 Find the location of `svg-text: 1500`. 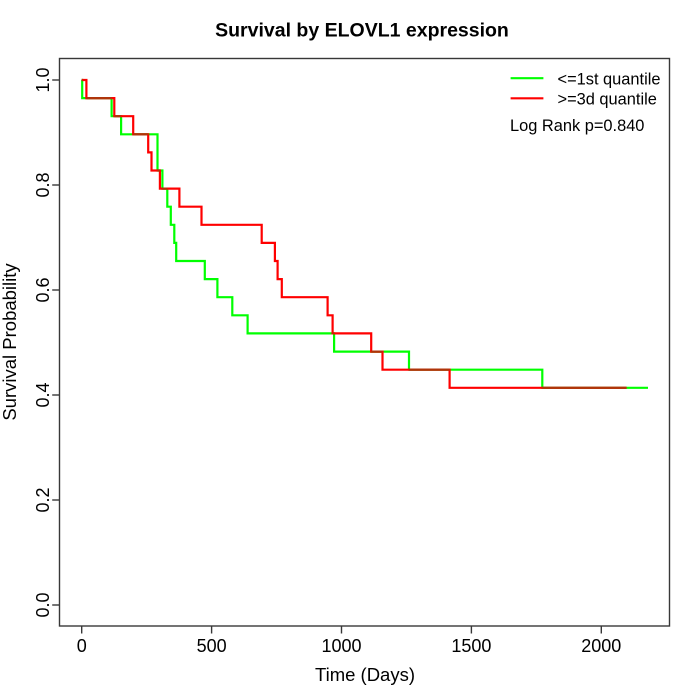

svg-text: 1500 is located at coordinates (471, 646).